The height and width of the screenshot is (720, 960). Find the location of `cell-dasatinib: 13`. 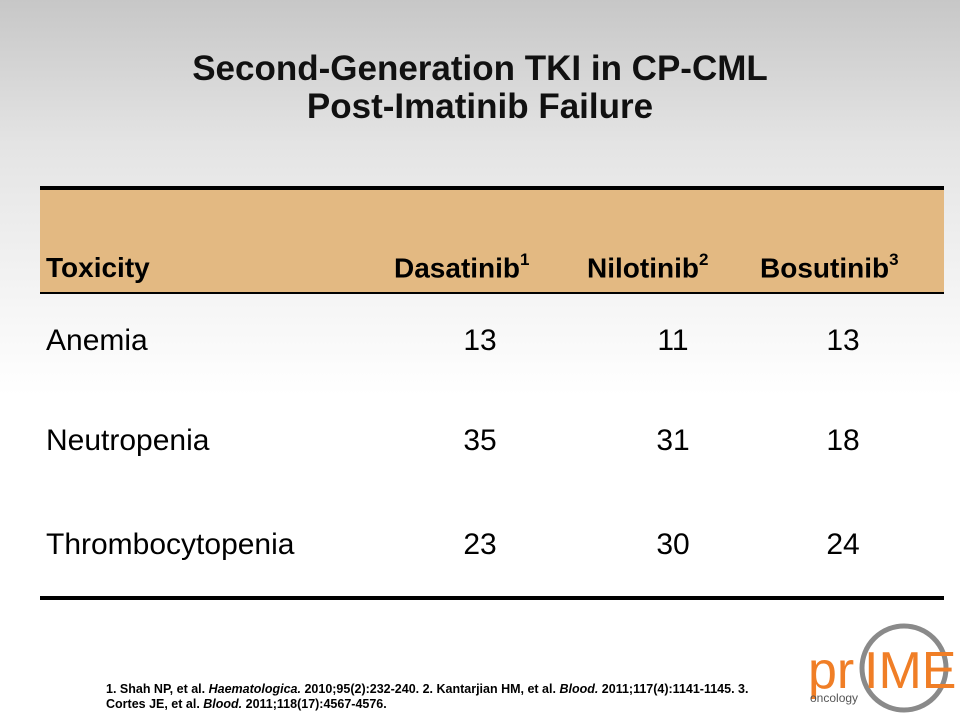

cell-dasatinib: 13 is located at coordinates (480, 340).